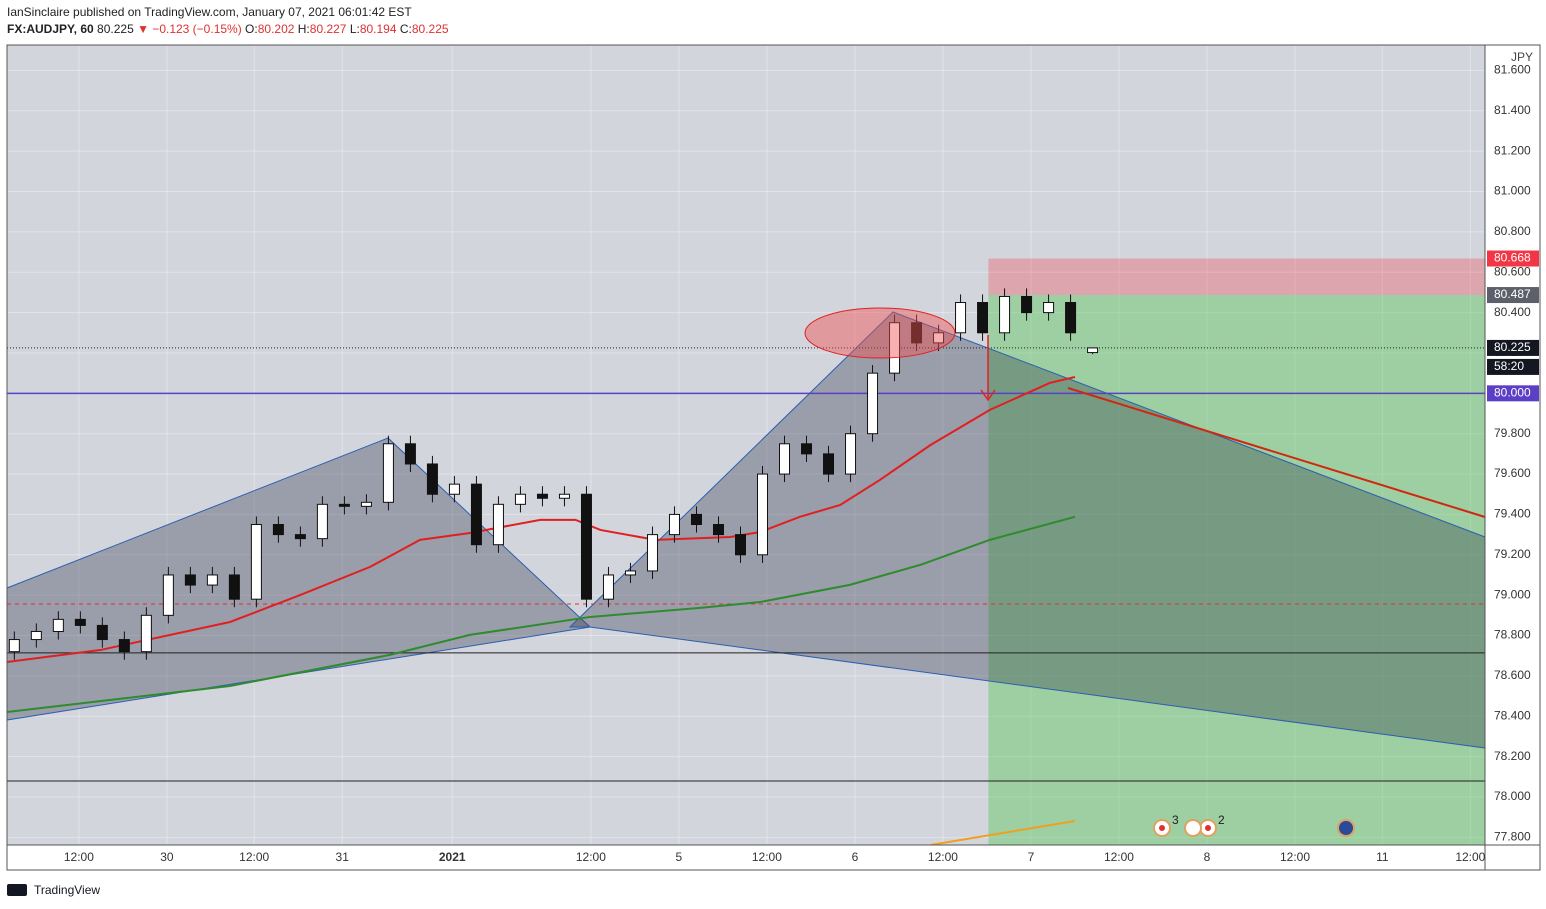 The width and height of the screenshot is (1546, 909). Describe the element at coordinates (1512, 554) in the screenshot. I see `y-tick-label: 79.200` at that location.